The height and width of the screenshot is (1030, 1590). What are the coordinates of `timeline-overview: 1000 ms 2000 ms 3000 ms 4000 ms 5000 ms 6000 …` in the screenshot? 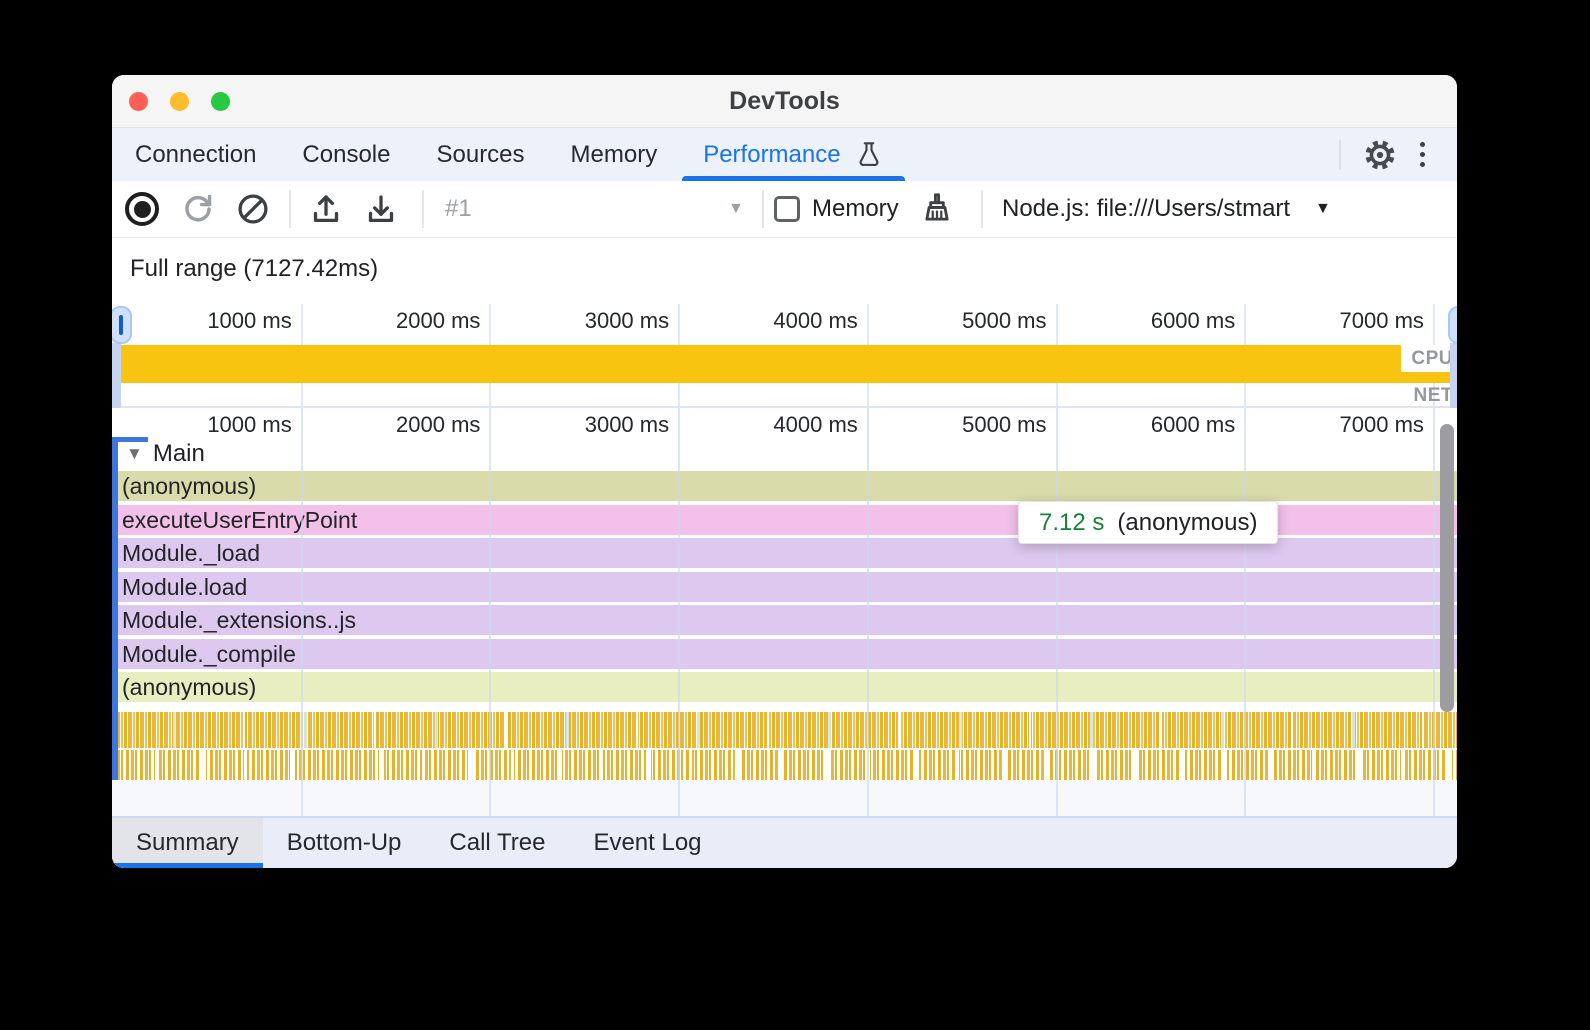 It's located at (784, 354).